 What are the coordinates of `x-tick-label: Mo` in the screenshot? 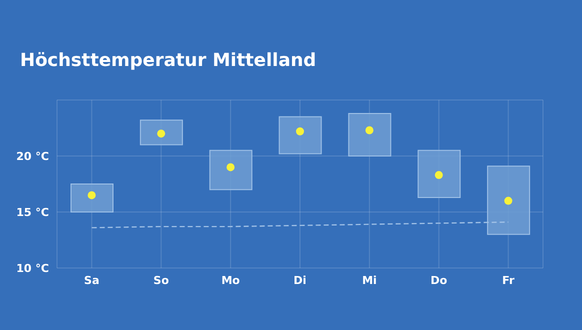 It's located at (230, 280).